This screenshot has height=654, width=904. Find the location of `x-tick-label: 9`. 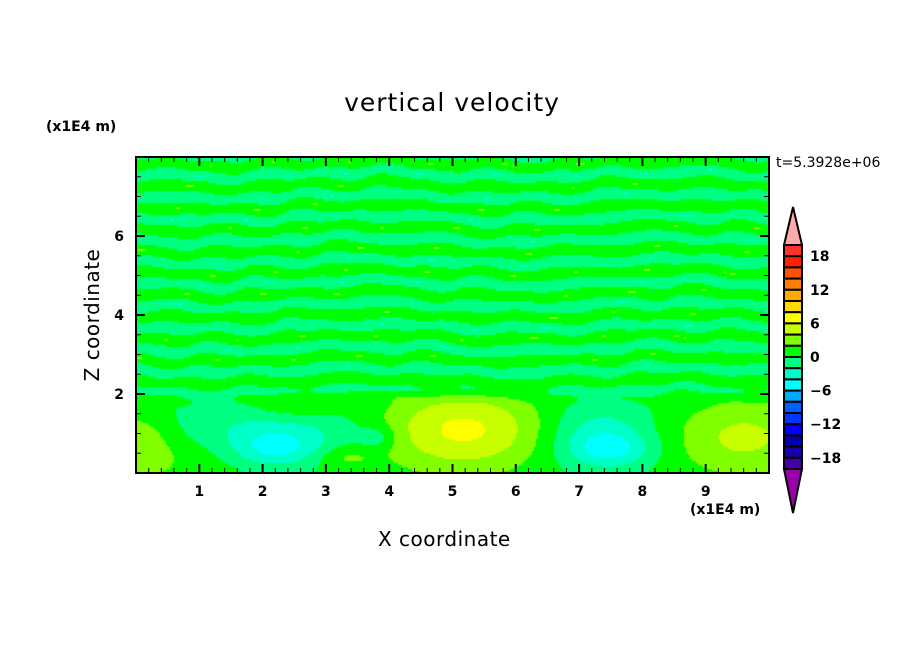

x-tick-label: 9 is located at coordinates (706, 492).